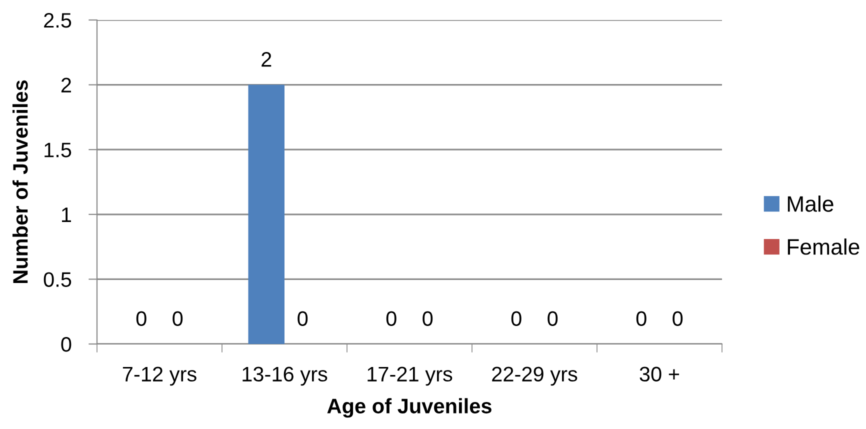 Image resolution: width=866 pixels, height=429 pixels. What do you see at coordinates (20, 182) in the screenshot?
I see `y-axis-title: Number of Juveniles` at bounding box center [20, 182].